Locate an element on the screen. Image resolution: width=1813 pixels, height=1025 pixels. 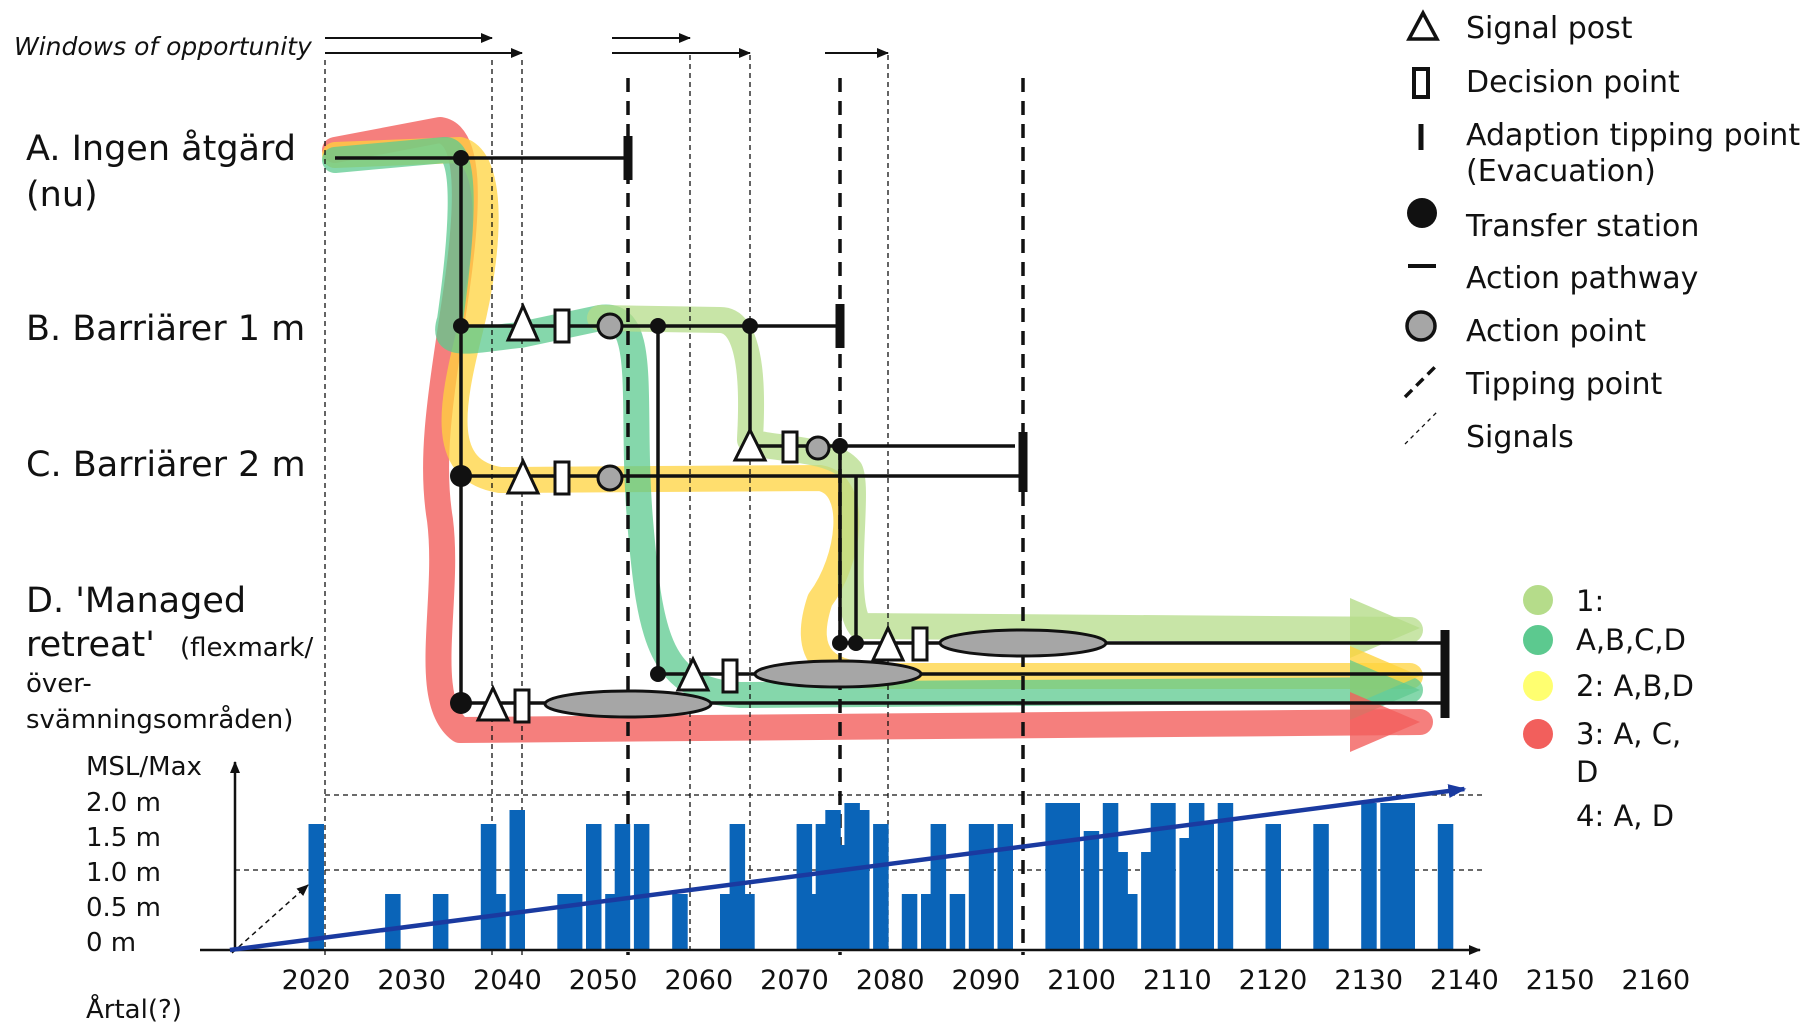
route-legend-3-sub: D is located at coordinates (1587, 772).